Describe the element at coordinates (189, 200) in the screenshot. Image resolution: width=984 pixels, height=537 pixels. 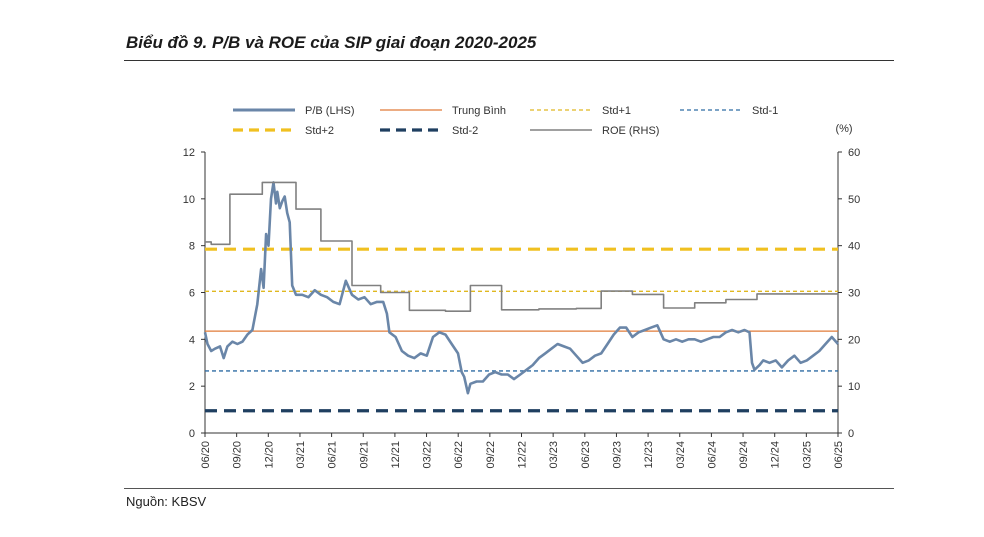
I see `y-tick-label: 10` at that location.